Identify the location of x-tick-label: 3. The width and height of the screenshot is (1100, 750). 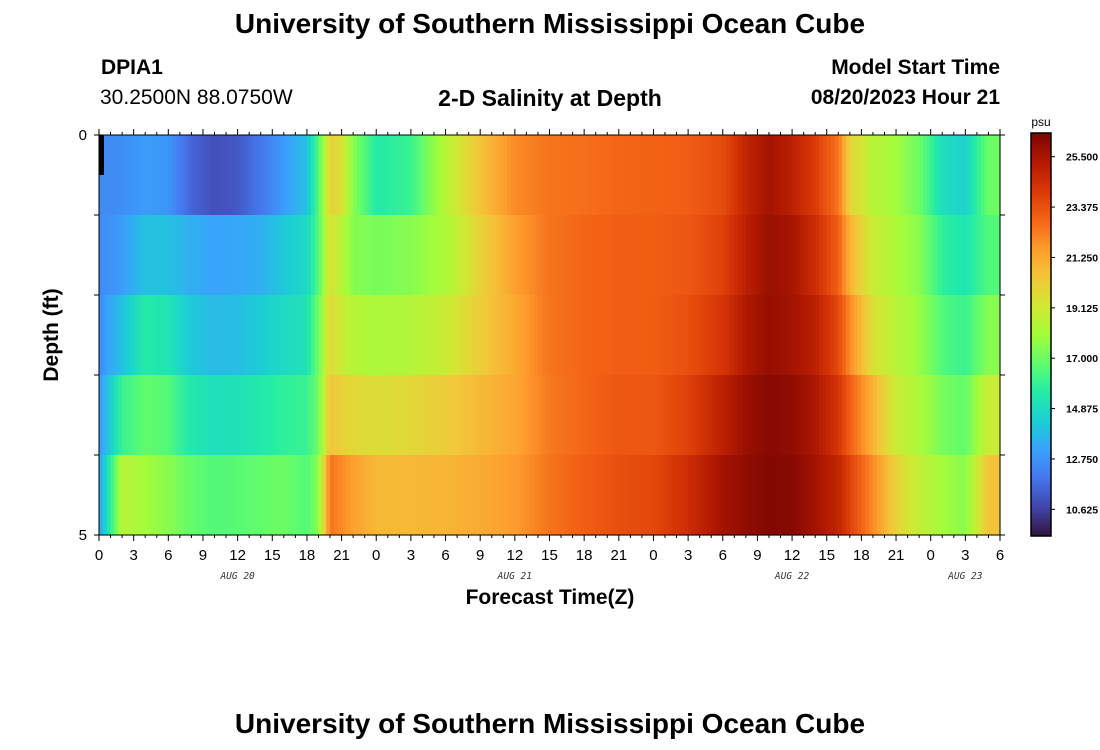
(411, 555).